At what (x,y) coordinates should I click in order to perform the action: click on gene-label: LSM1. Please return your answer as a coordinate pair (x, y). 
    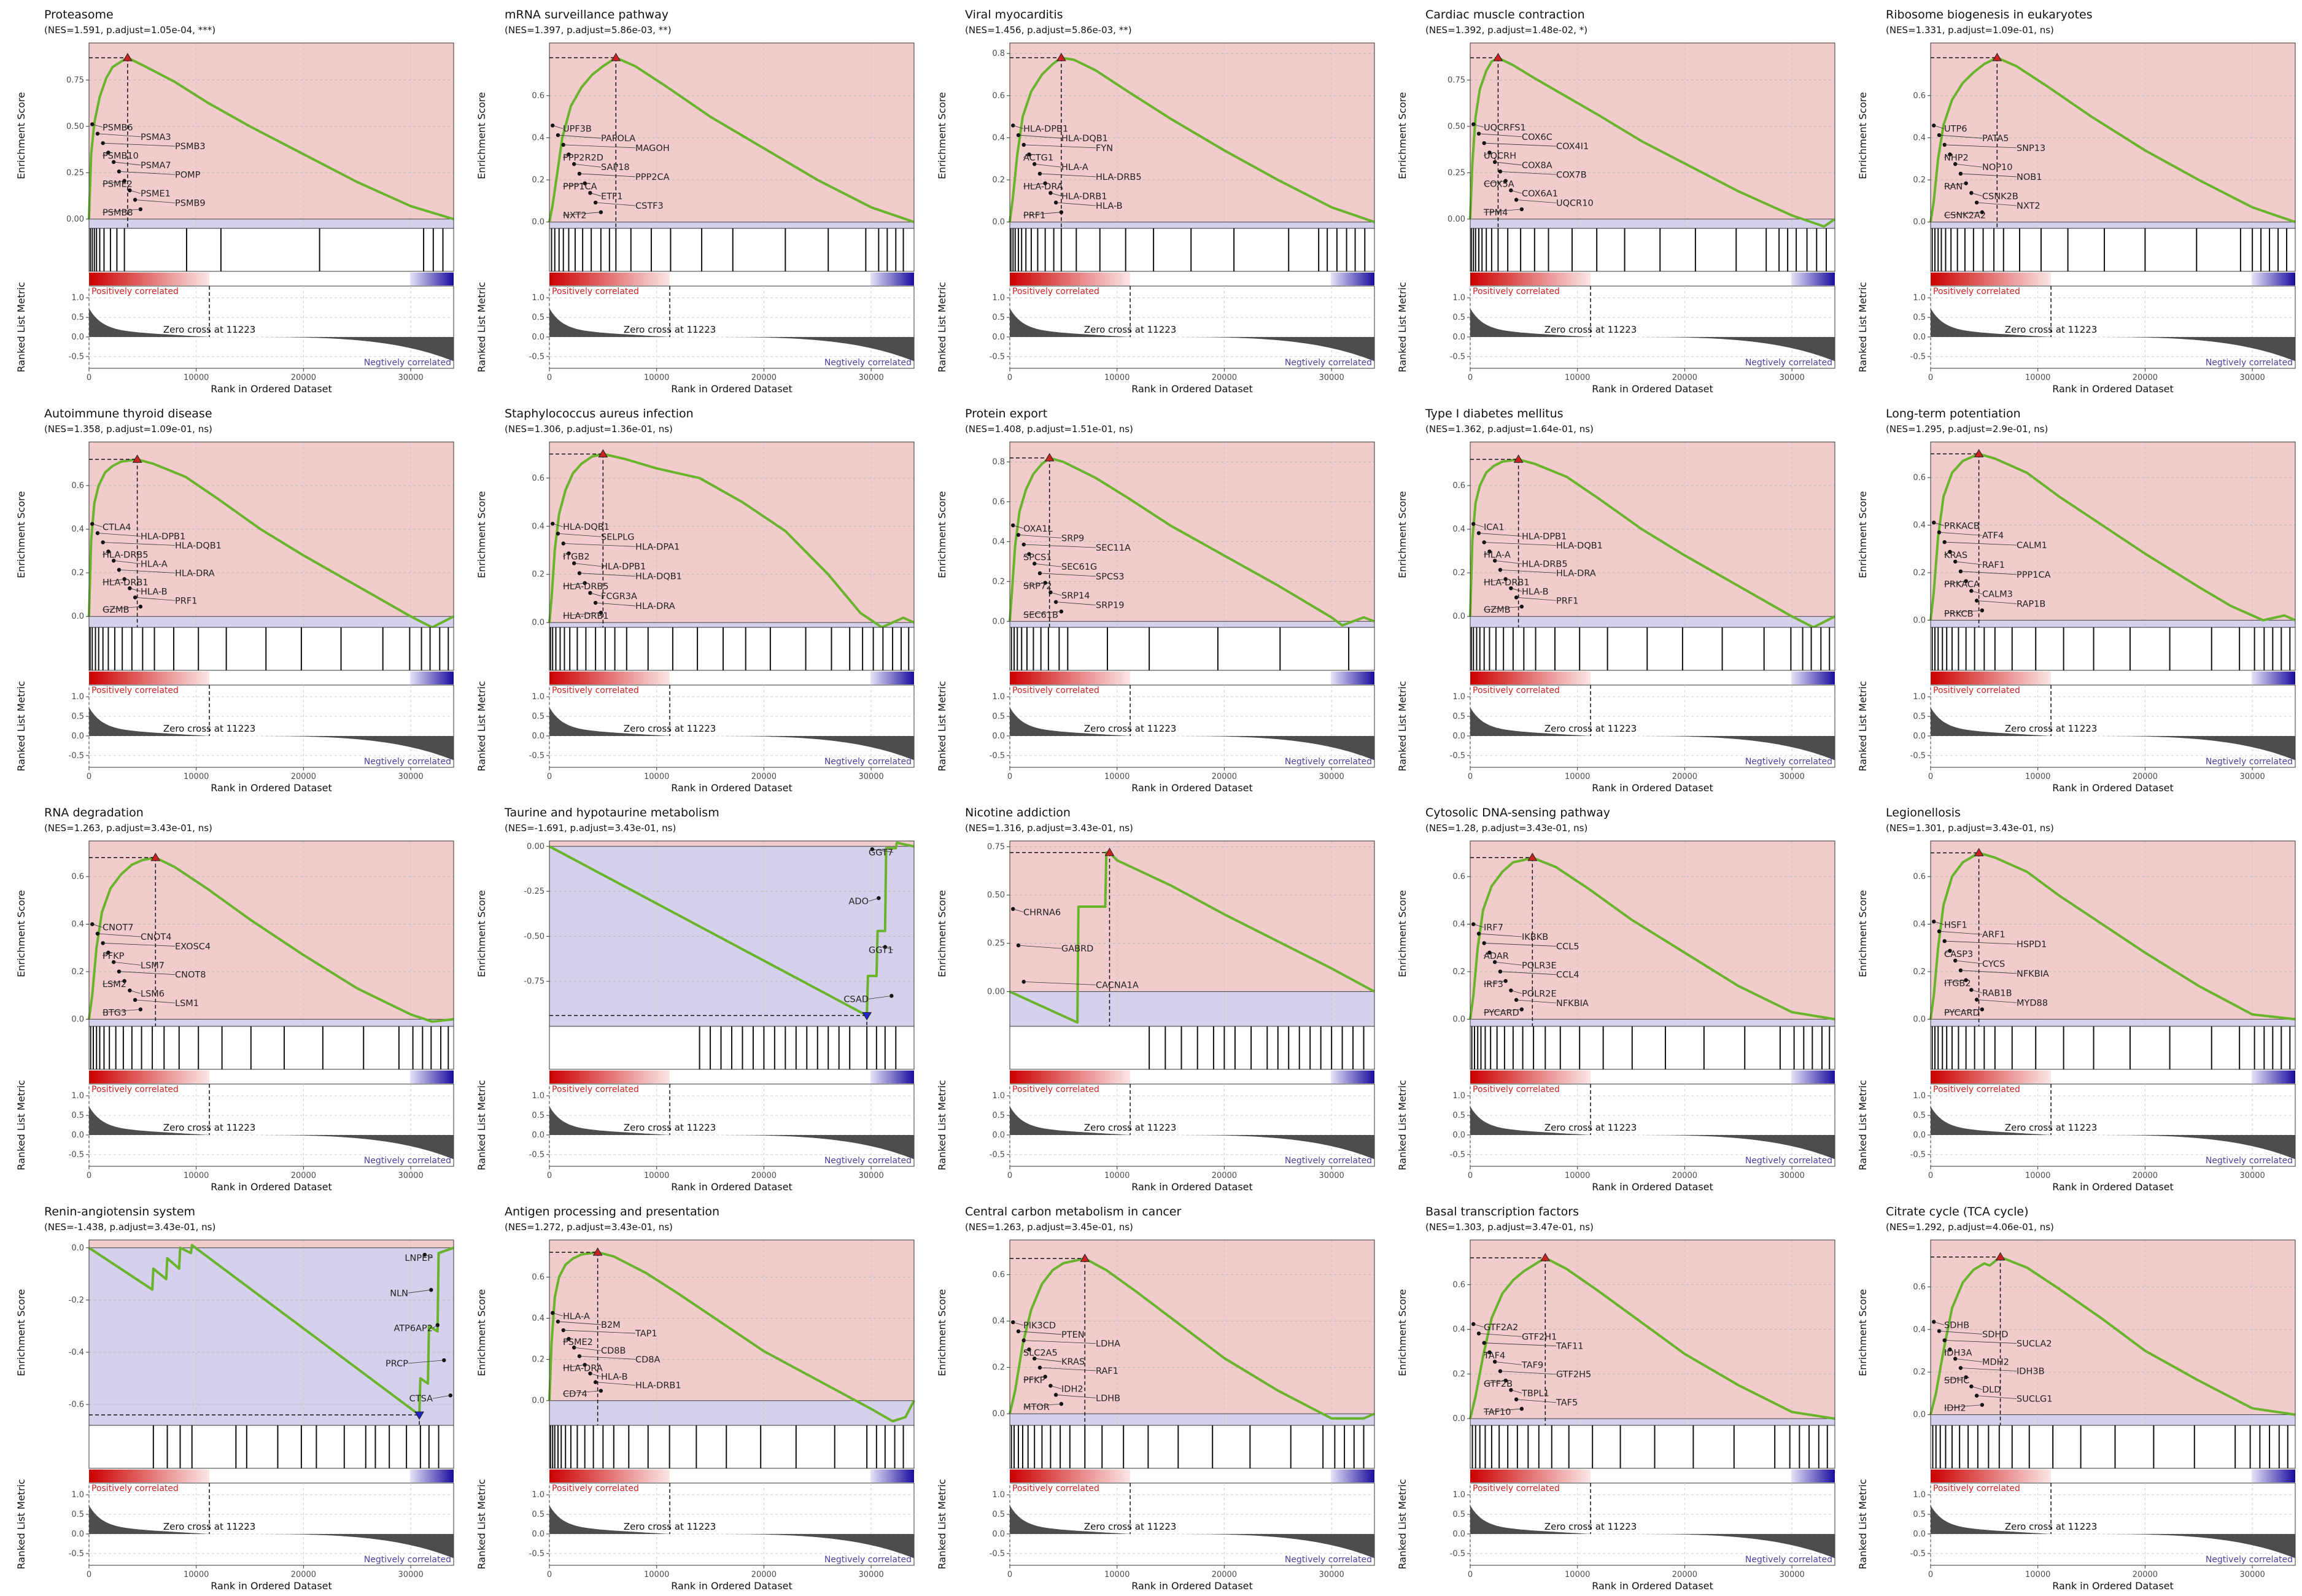
    Looking at the image, I should click on (187, 1004).